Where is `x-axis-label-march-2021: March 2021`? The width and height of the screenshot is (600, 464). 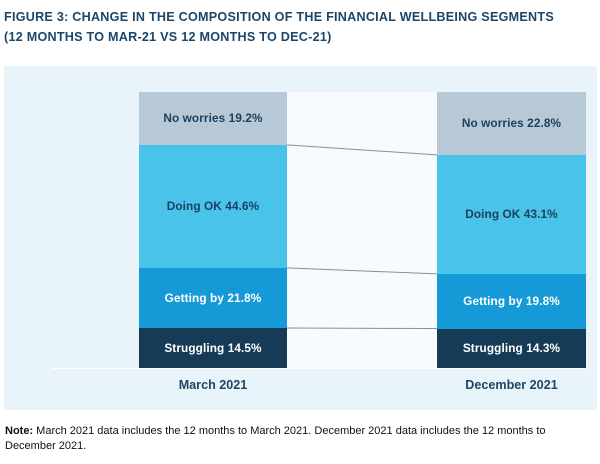
x-axis-label-march-2021: March 2021 is located at coordinates (213, 385).